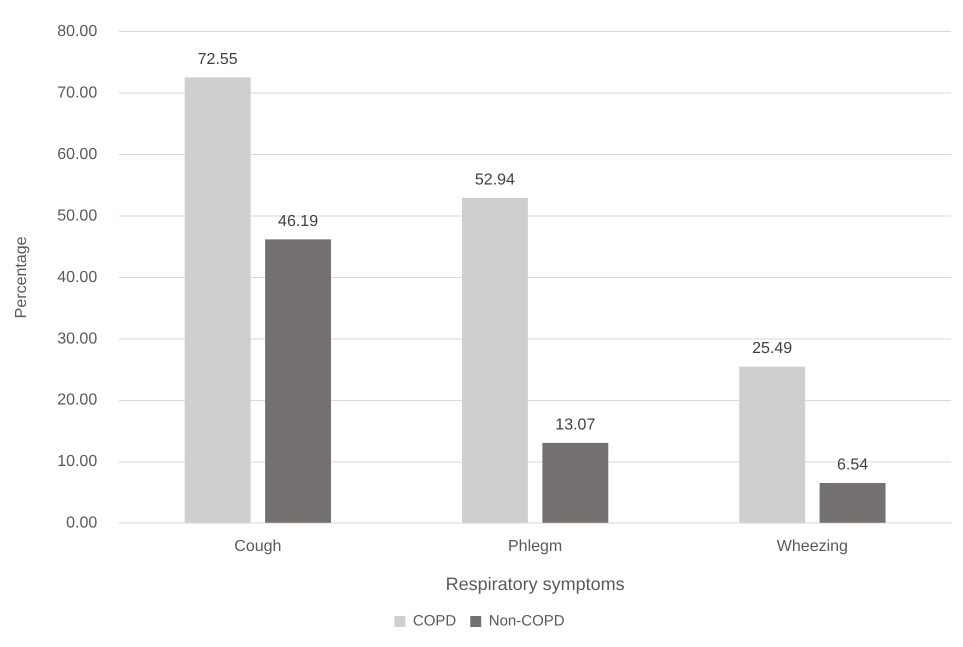 The height and width of the screenshot is (647, 963). Describe the element at coordinates (495, 179) in the screenshot. I see `data-label: 52.94` at that location.